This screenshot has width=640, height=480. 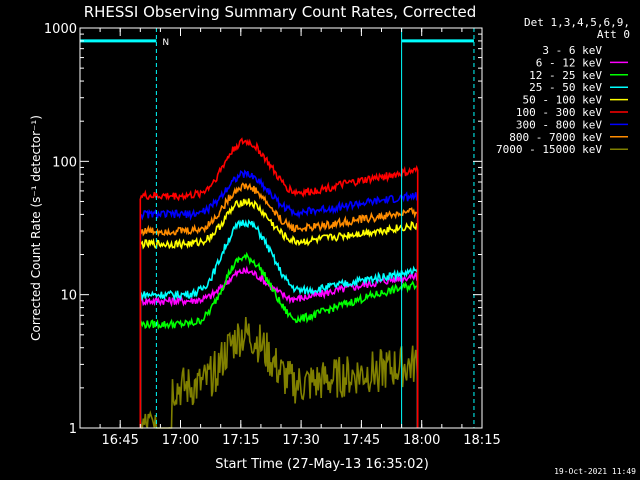 I want to click on x-tick-label: 17:15, so click(x=240, y=440).